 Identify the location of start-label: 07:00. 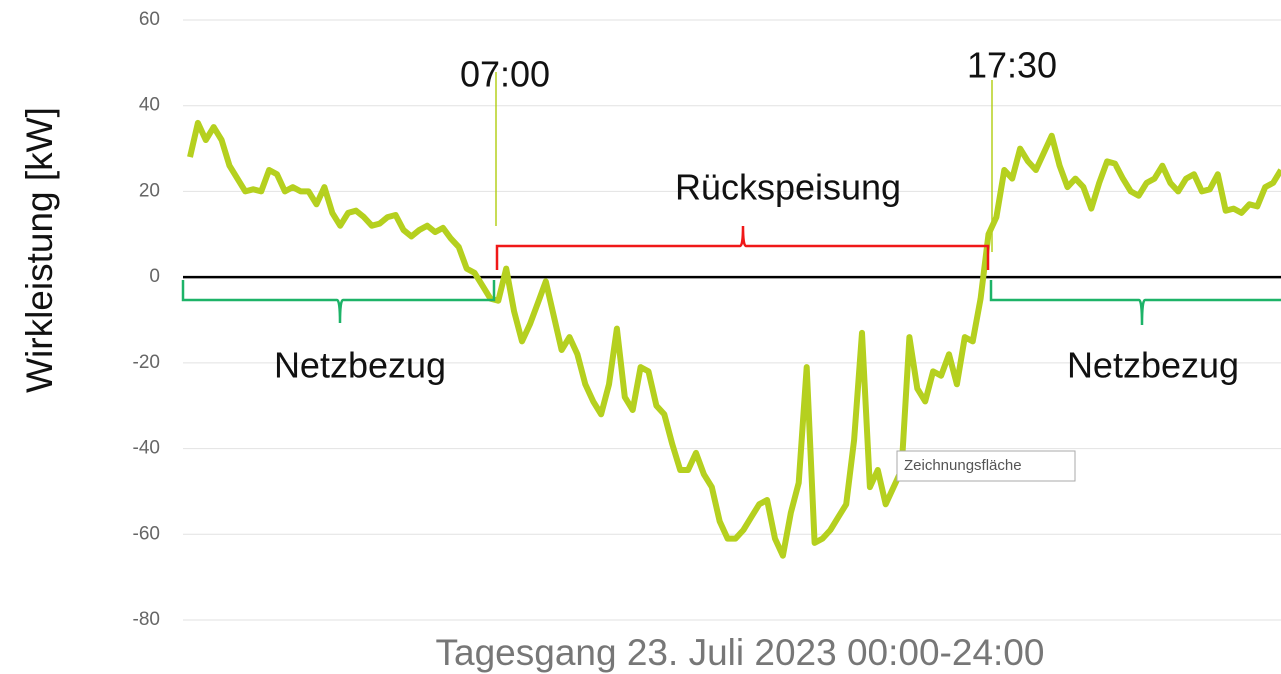
(505, 74).